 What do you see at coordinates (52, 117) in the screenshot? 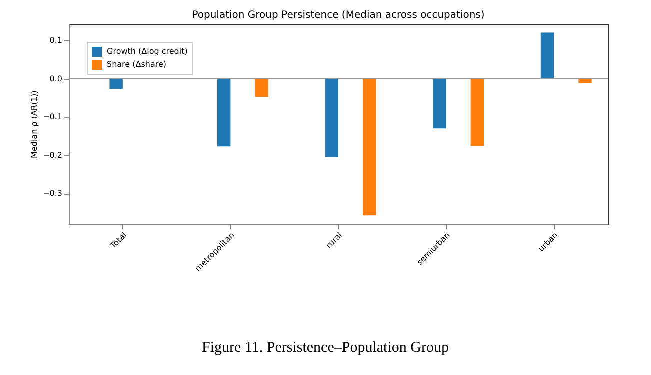
I see `y-tick-label: −0.1` at bounding box center [52, 117].